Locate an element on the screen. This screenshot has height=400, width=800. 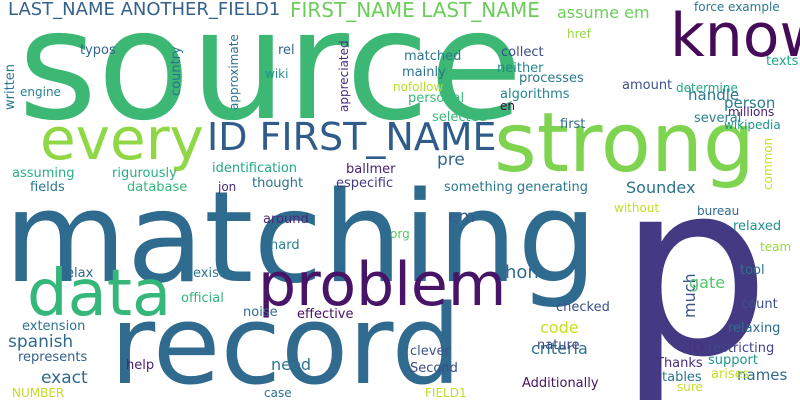
word: LAST_NAME ANOTHER_FIELD1 is located at coordinates (144, 10).